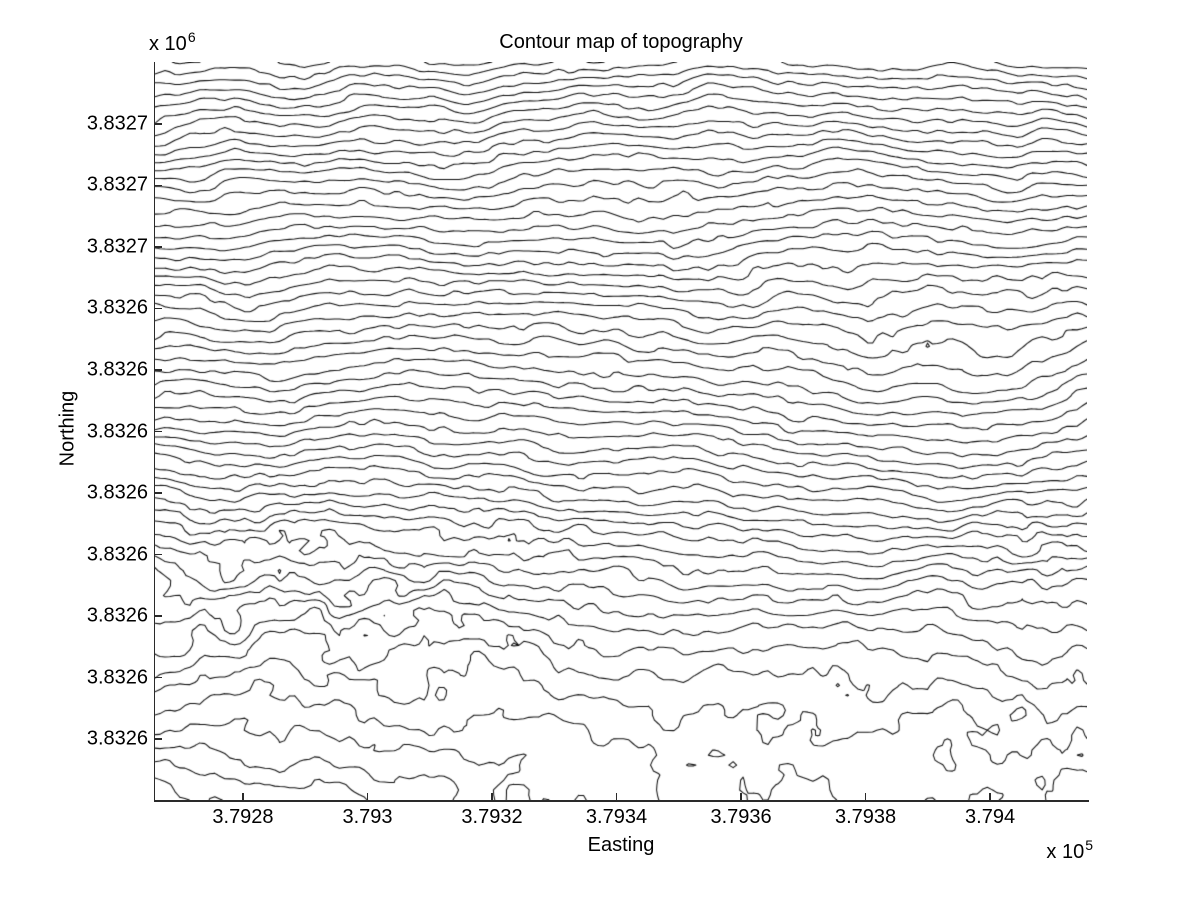  I want to click on y-axis-label: Northing, so click(67, 428).